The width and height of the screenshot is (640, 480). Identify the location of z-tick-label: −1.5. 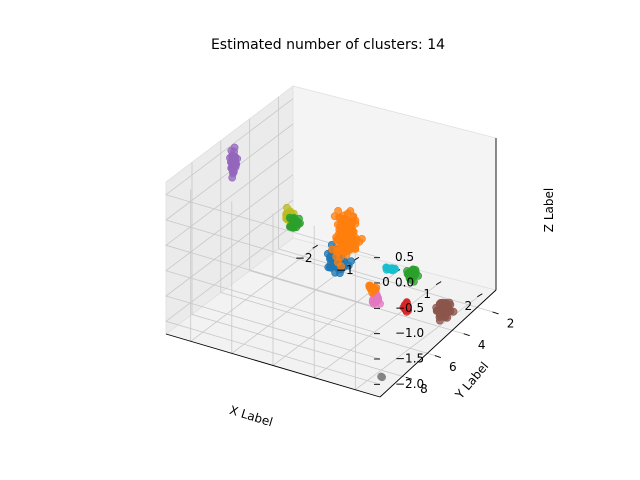
(409, 359).